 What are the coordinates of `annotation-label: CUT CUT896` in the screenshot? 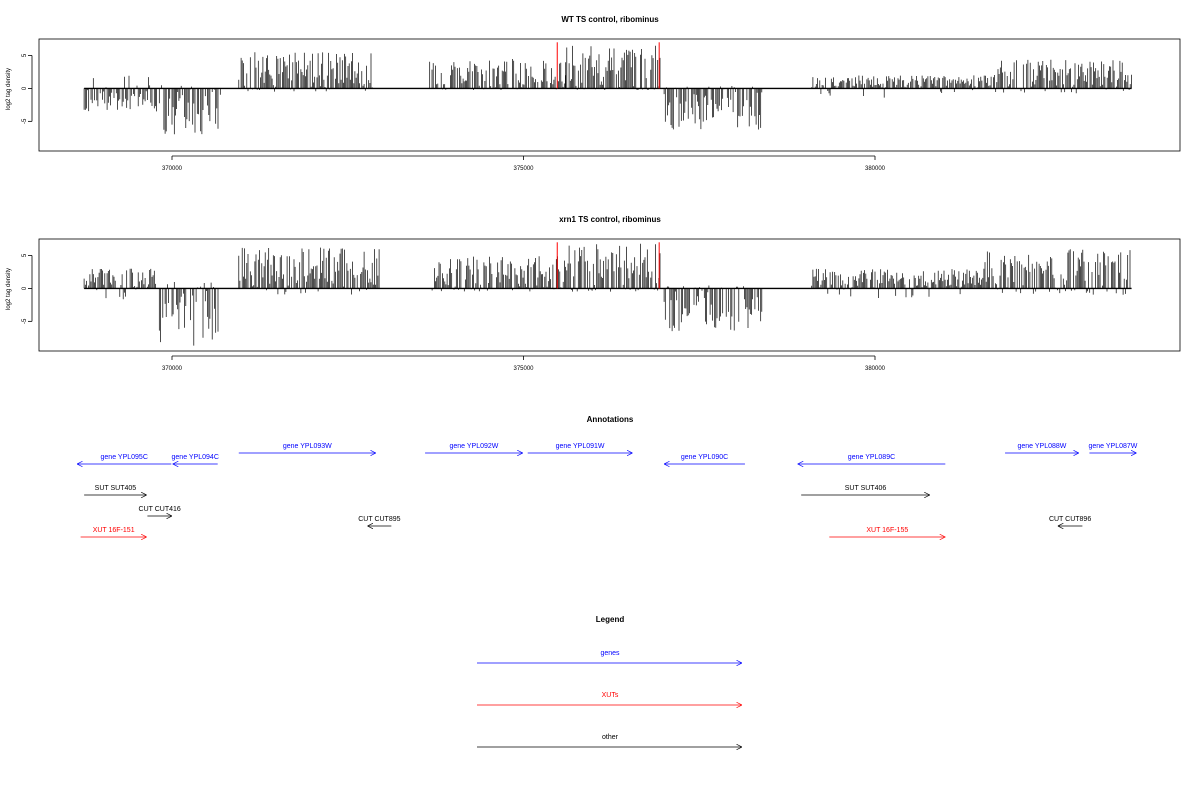 It's located at (1070, 519).